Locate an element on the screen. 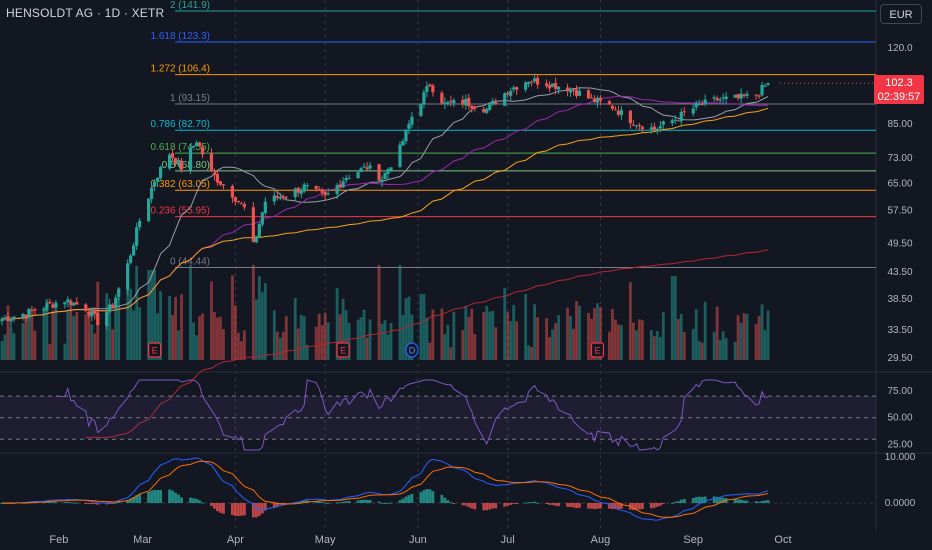 This screenshot has height=550, width=932. macd-line is located at coordinates (385, 489).